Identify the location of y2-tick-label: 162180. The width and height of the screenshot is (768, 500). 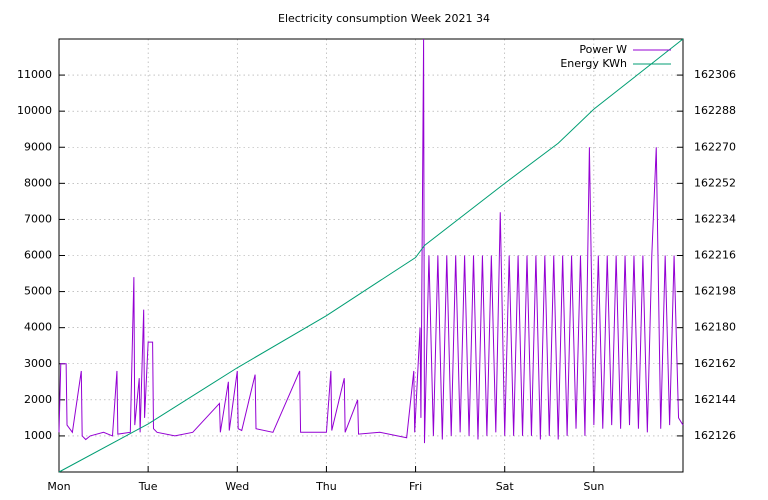
(715, 327).